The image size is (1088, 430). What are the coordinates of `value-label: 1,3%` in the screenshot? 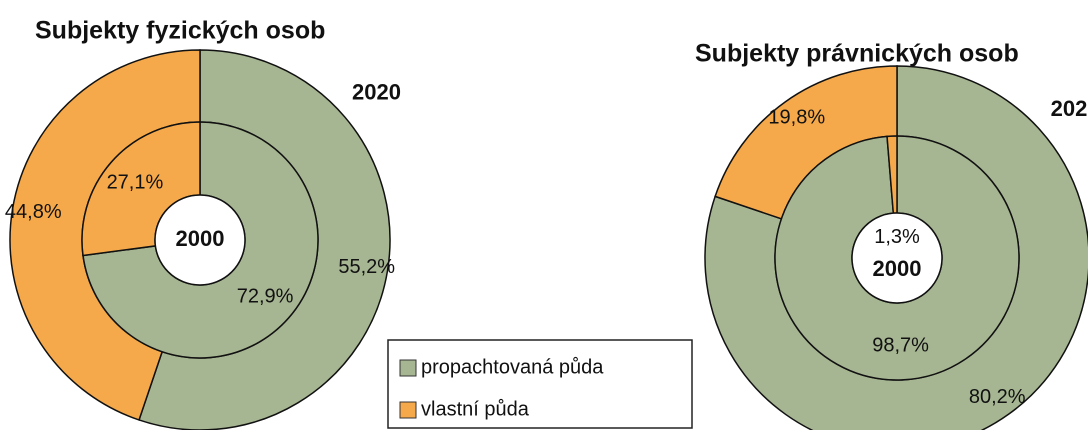 It's located at (897, 237).